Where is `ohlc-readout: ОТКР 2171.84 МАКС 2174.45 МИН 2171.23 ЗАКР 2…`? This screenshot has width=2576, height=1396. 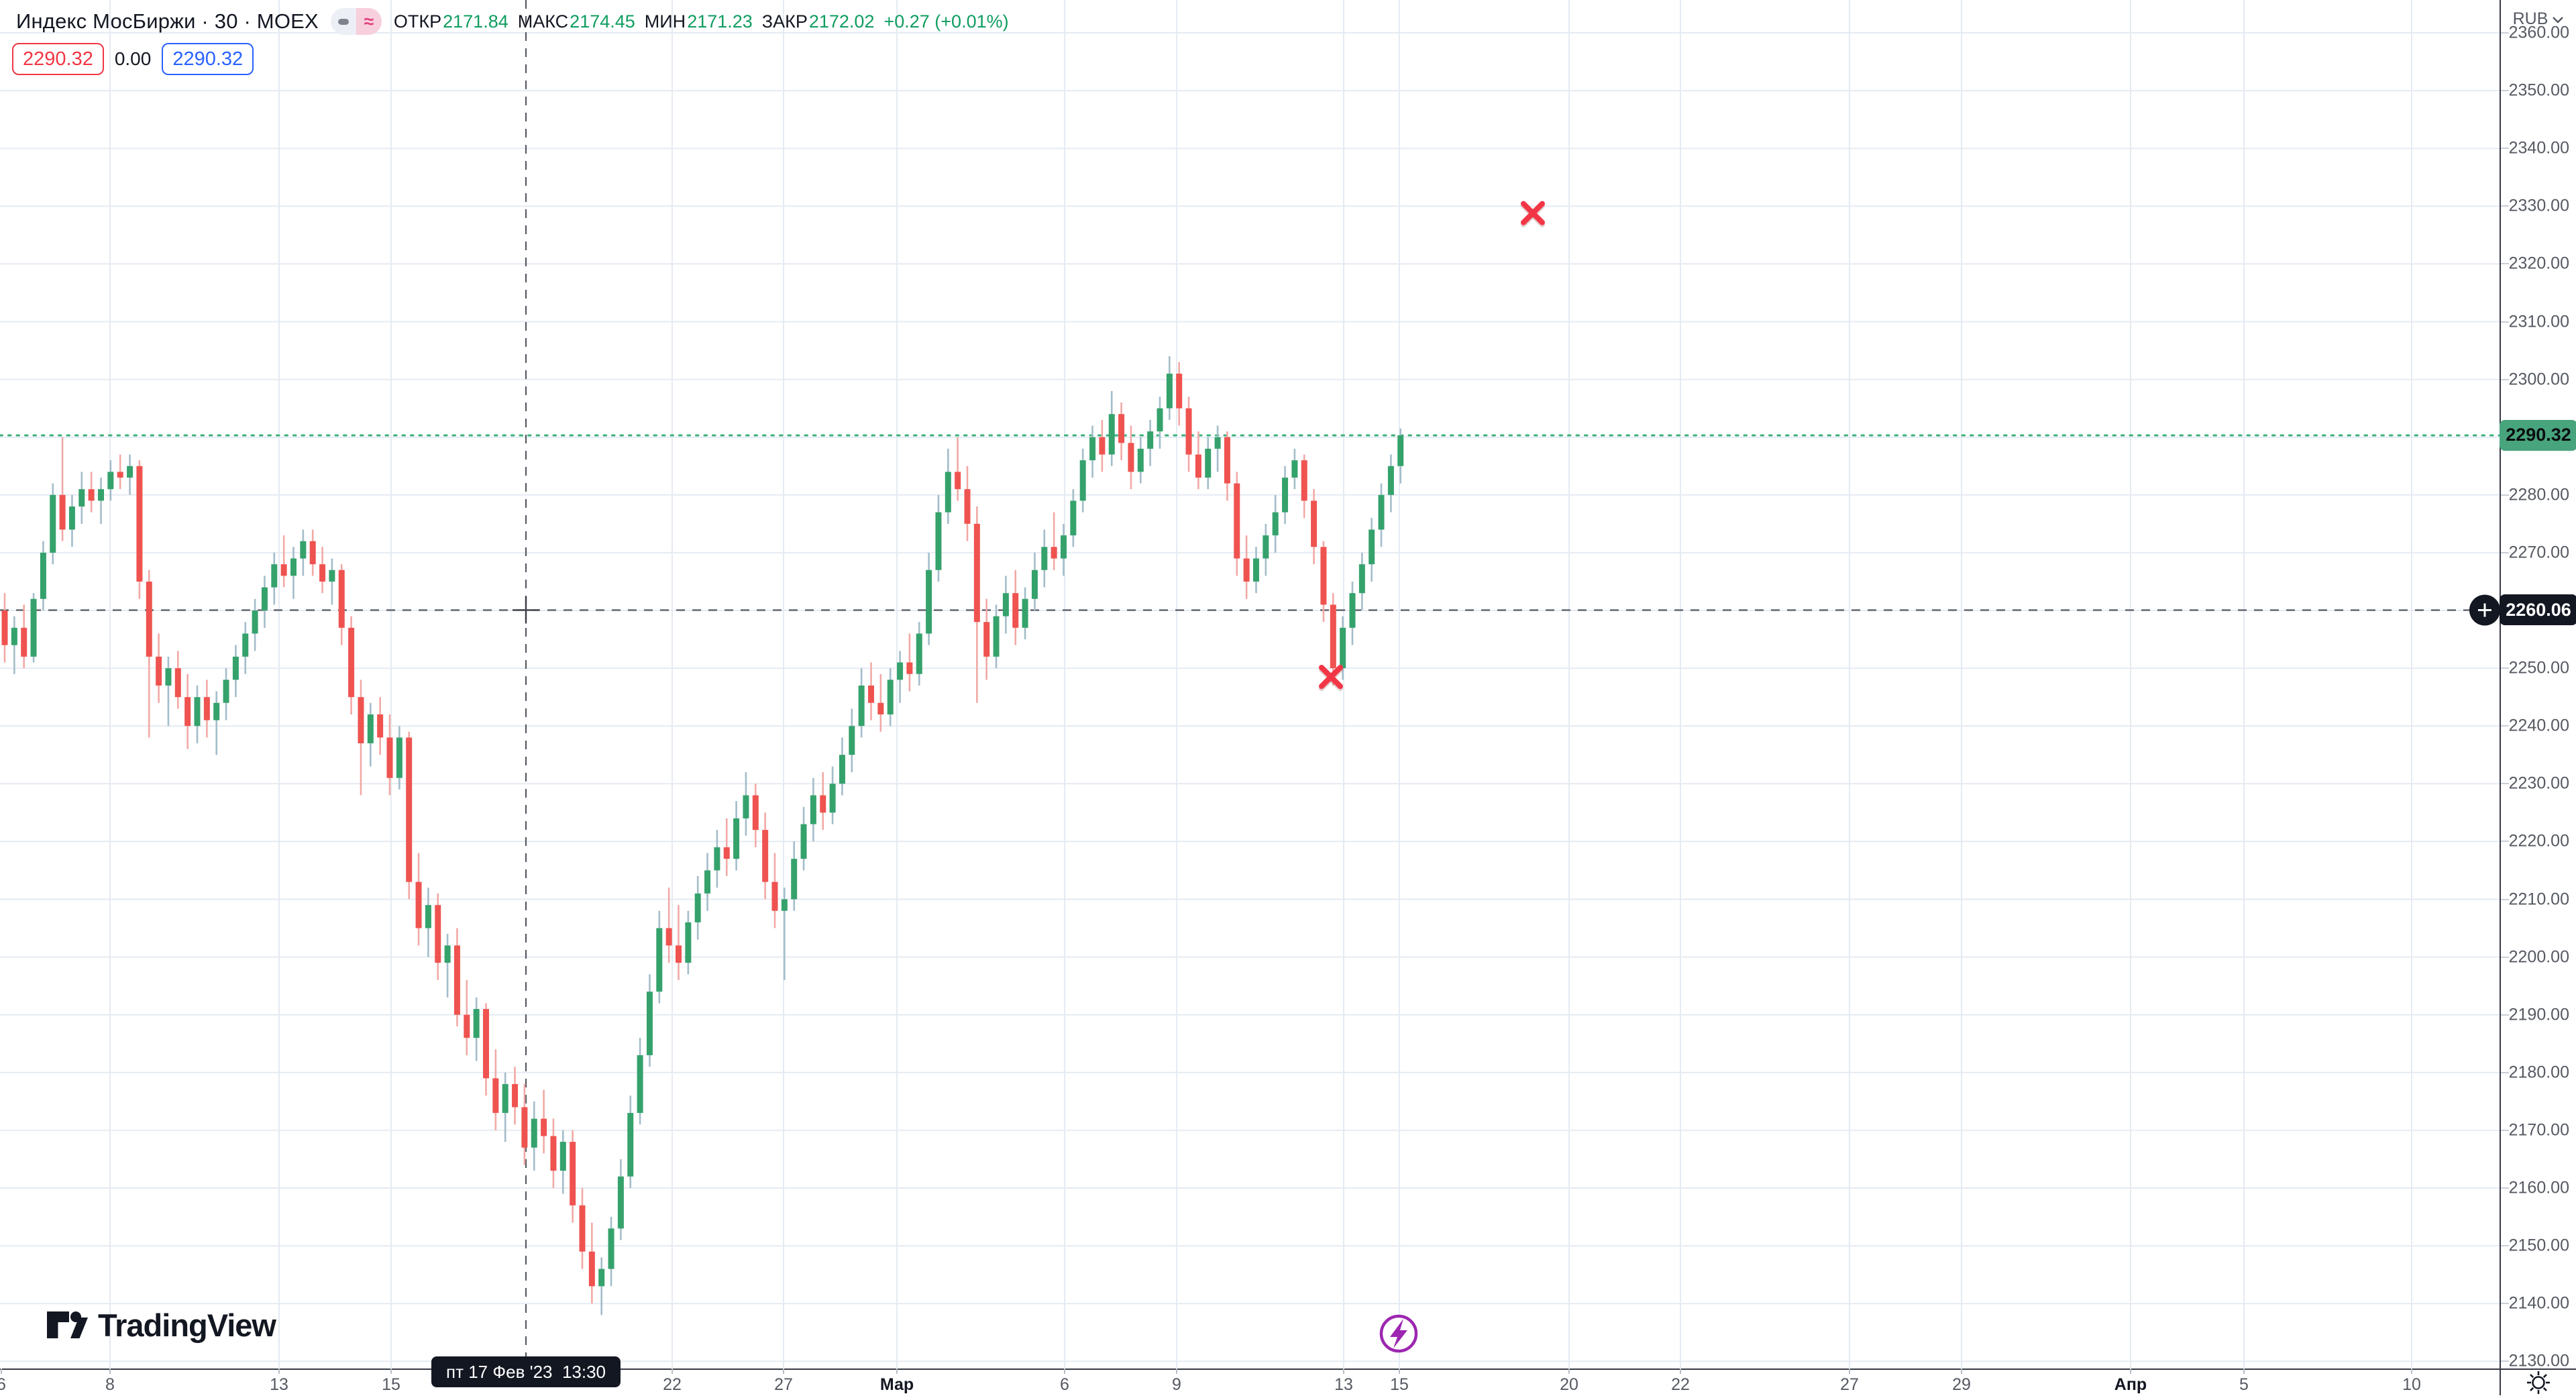
ohlc-readout: ОТКР 2171.84 МАКС 2174.45 МИН 2171.23 ЗАКР 2… is located at coordinates (701, 21).